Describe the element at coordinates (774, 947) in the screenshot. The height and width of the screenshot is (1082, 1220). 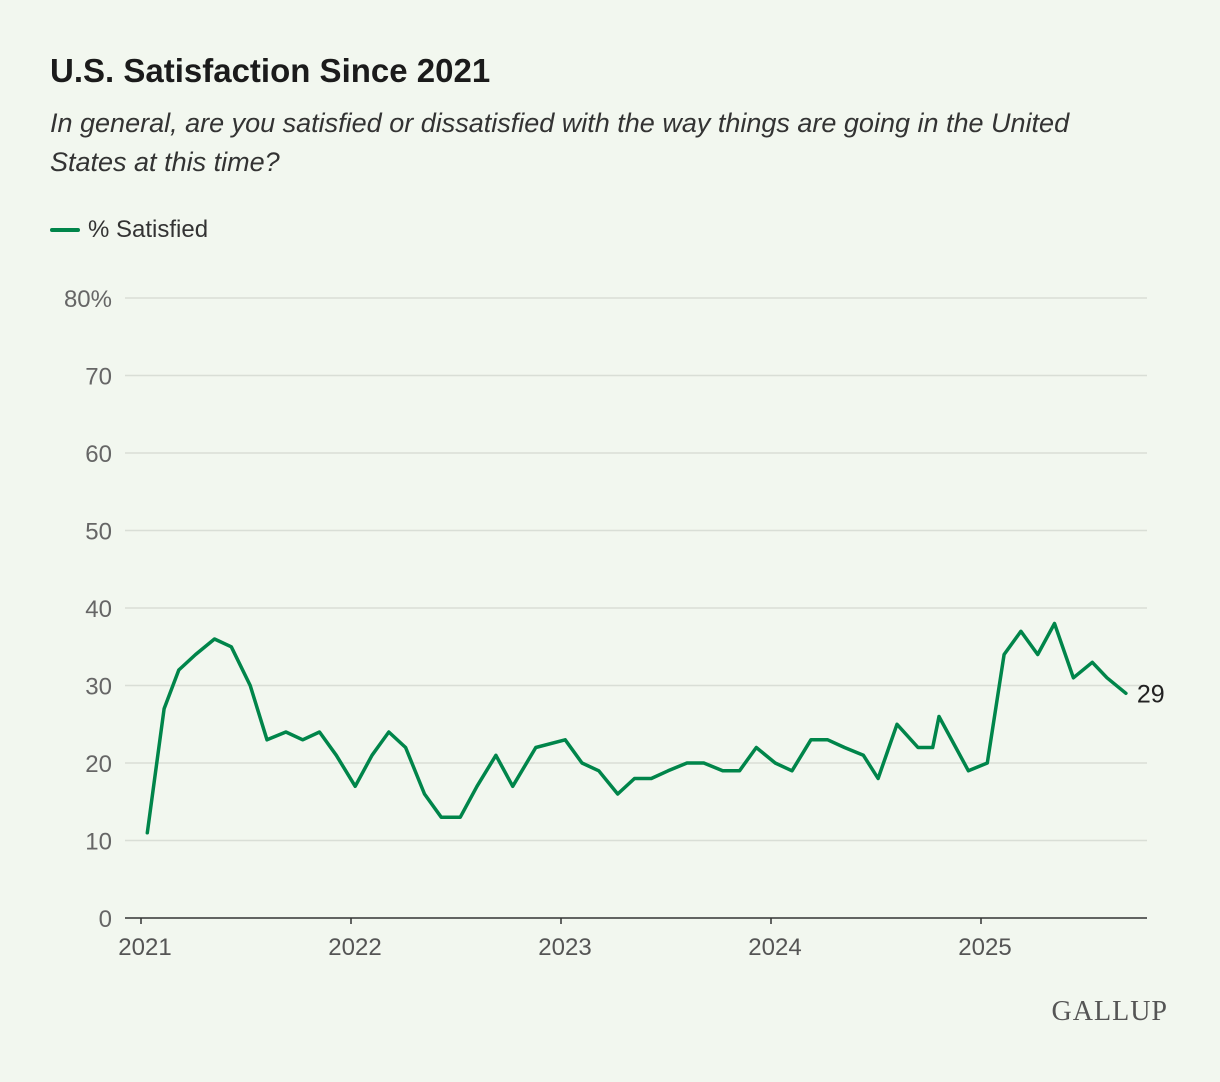
I see `x-tick-label: 2024` at that location.